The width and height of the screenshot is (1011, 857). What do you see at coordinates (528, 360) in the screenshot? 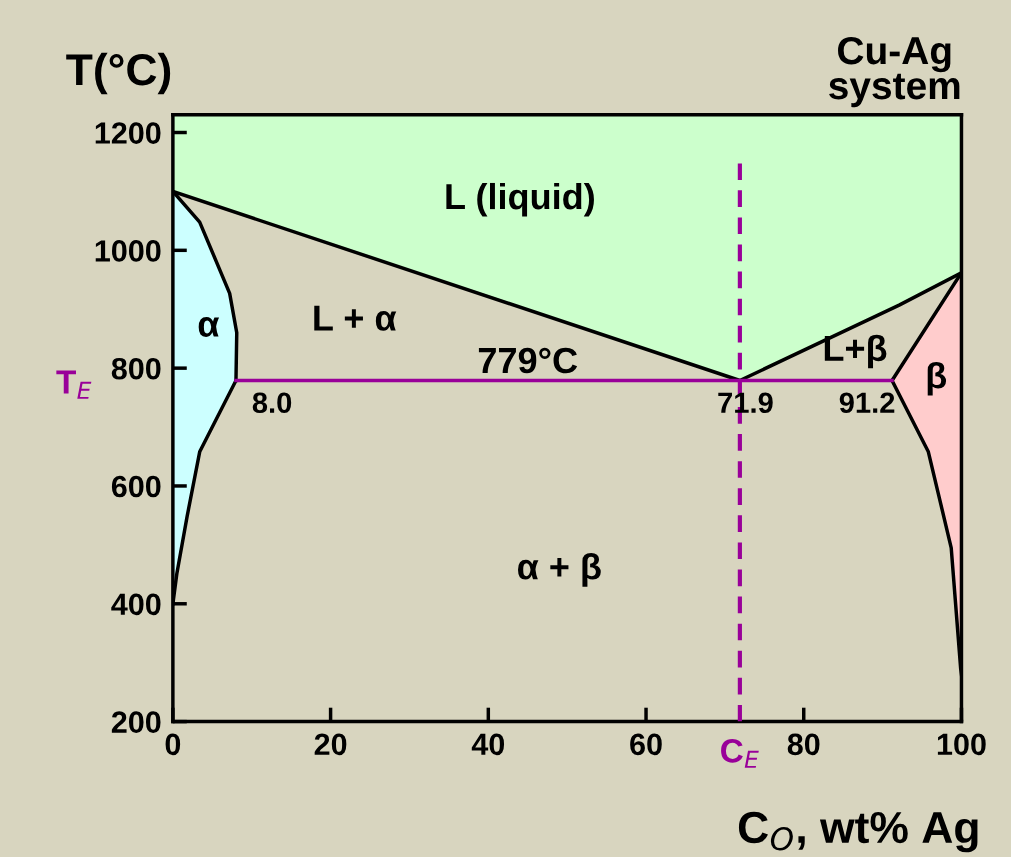
I see `annotation: 779°C` at bounding box center [528, 360].